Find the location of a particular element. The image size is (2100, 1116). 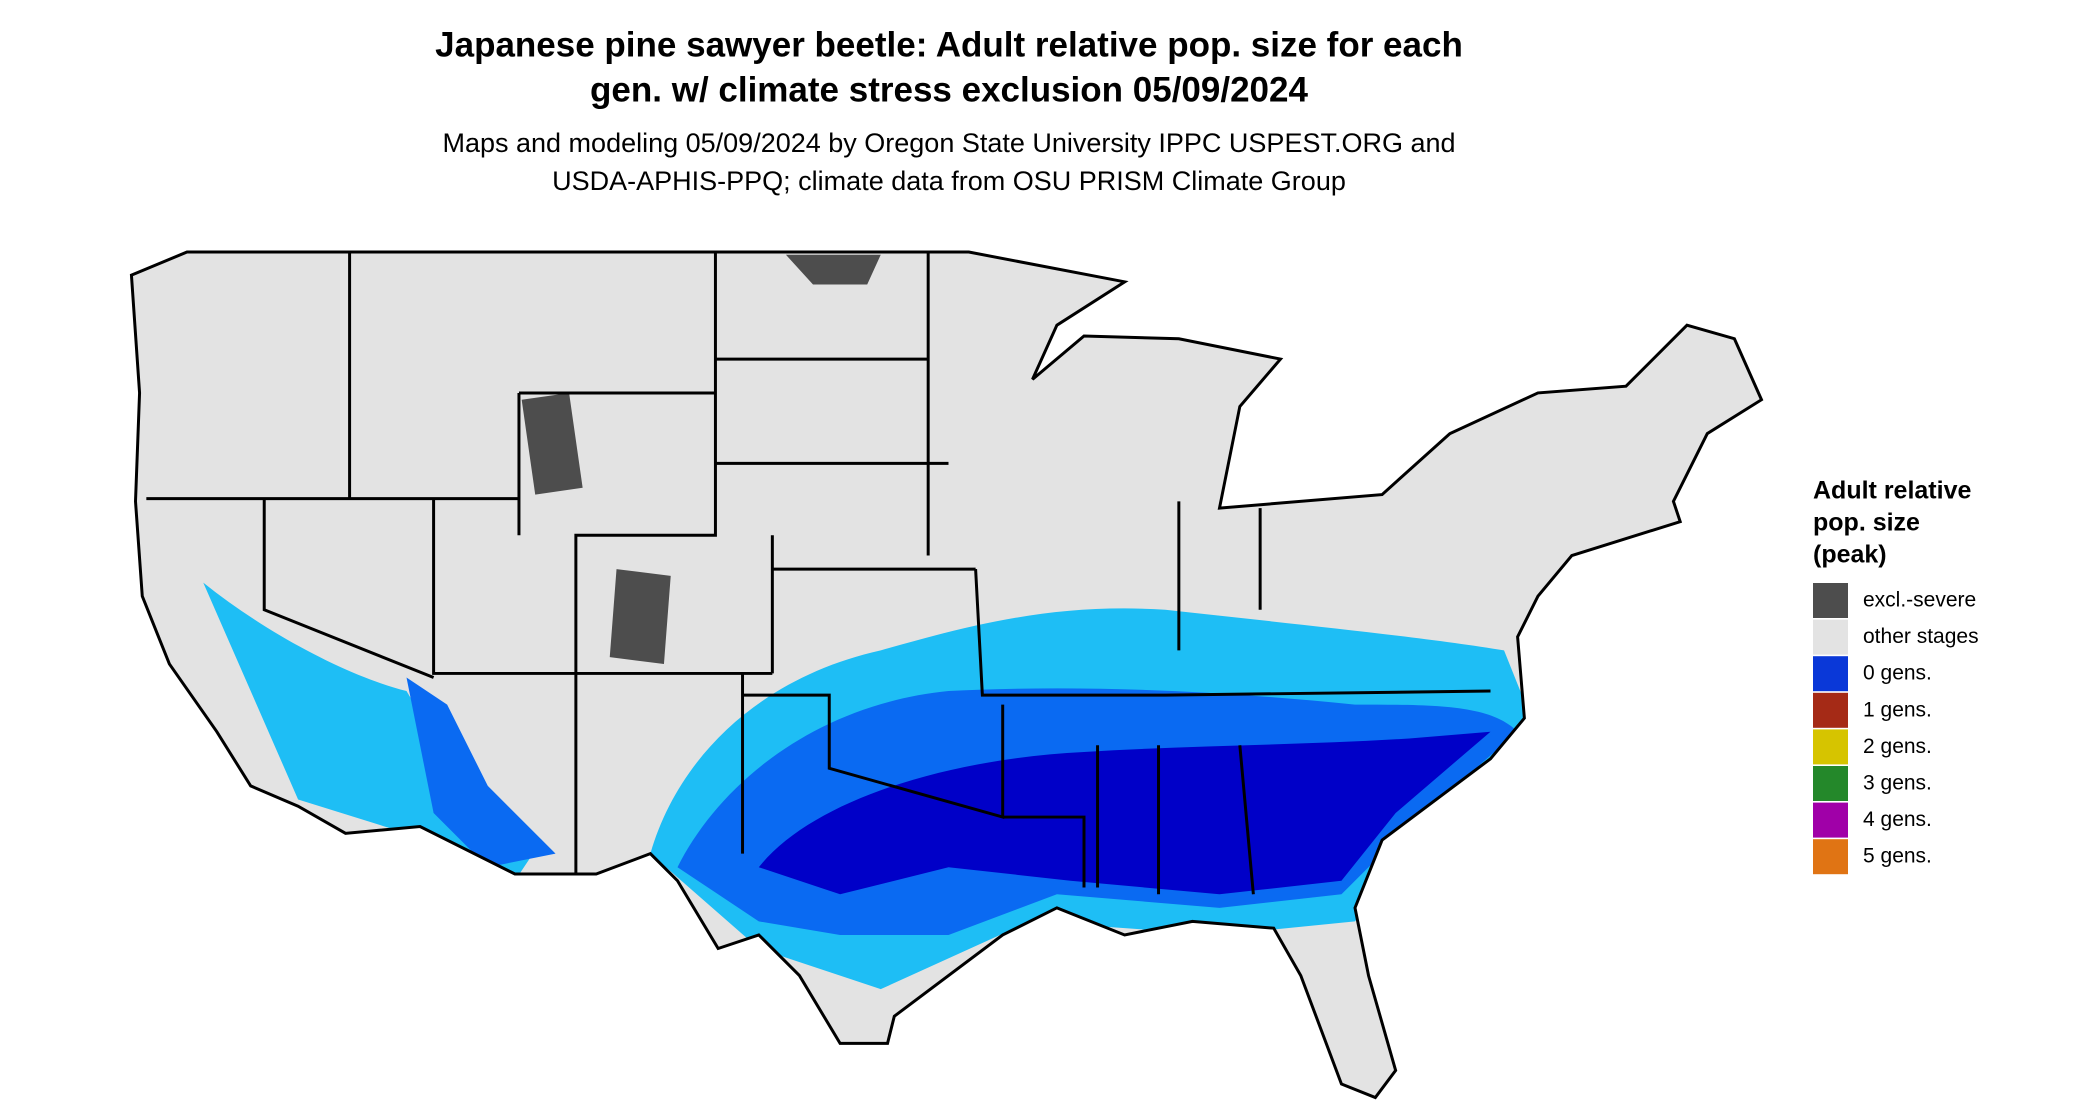

legend-label: 5 gens. is located at coordinates (1897, 856).